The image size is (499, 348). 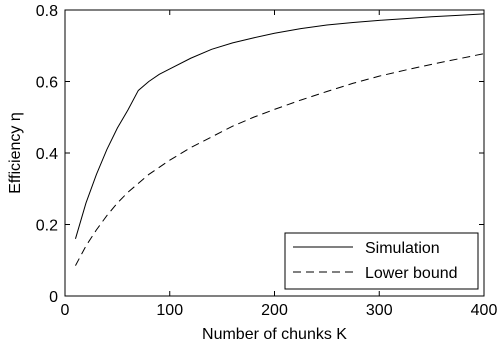 What do you see at coordinates (379, 310) in the screenshot?
I see `x-tick-label: 300` at bounding box center [379, 310].